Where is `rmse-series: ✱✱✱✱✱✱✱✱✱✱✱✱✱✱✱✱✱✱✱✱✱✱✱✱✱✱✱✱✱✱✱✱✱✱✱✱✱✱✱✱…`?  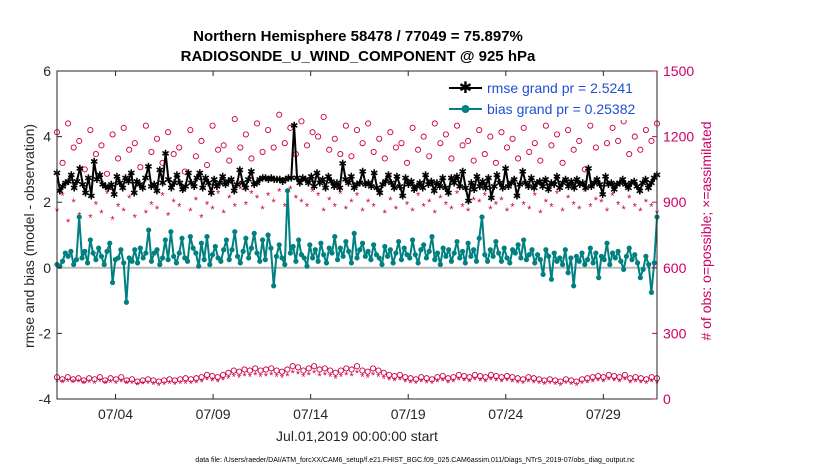
rmse-series: ✱✱✱✱✱✱✱✱✱✱✱✱✱✱✱✱✱✱✱✱✱✱✱✱✱✱✱✱✱✱✱✱✱✱✱✱✱✱✱✱… is located at coordinates (357, 164).